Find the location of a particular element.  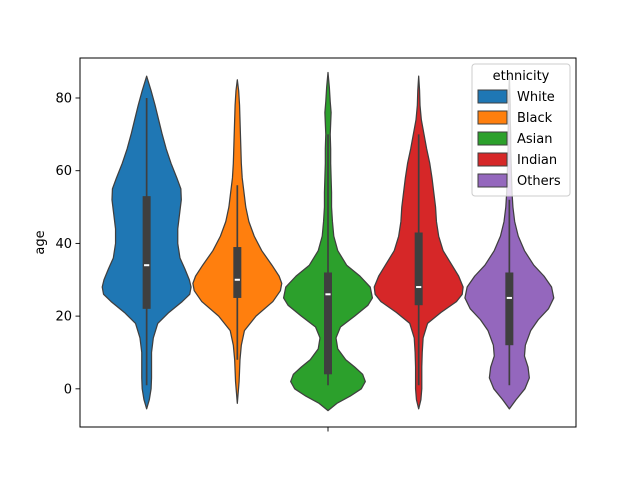

legend-swatch-white is located at coordinates (492, 96).